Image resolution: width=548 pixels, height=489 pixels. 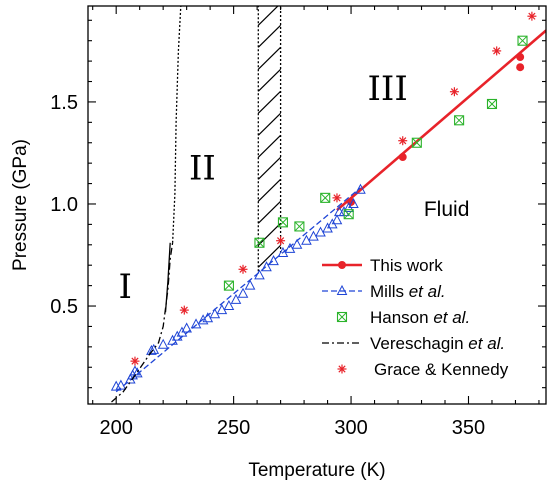 I want to click on this-work-fit-line, so click(x=441, y=120).